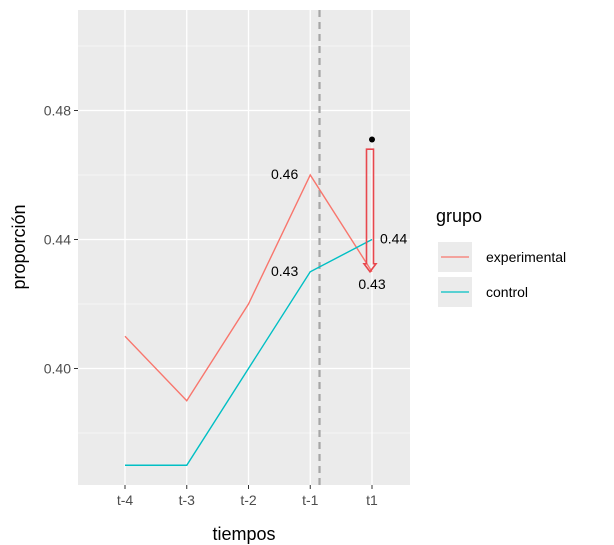  I want to click on y-tick-label: 0.48, so click(57, 111).